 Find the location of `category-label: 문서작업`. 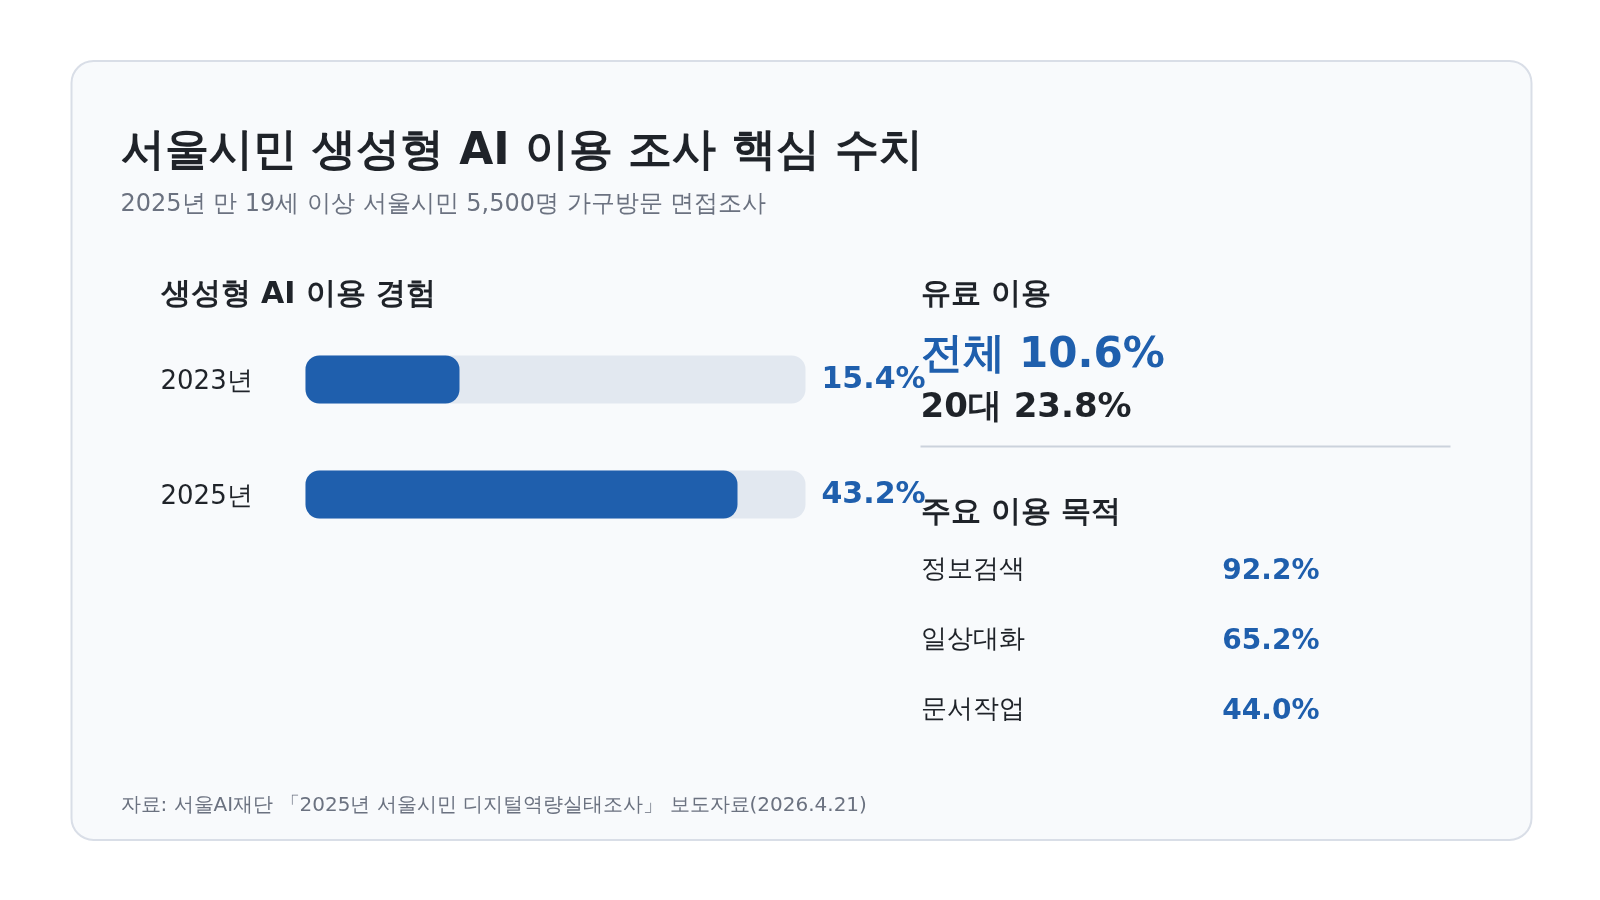

category-label: 문서작업 is located at coordinates (972, 707).